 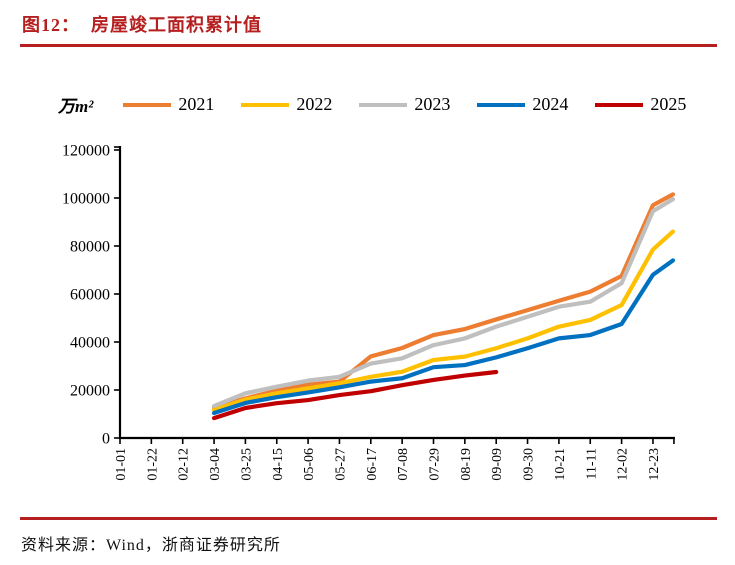 What do you see at coordinates (432, 104) in the screenshot?
I see `legend-label: 2023` at bounding box center [432, 104].